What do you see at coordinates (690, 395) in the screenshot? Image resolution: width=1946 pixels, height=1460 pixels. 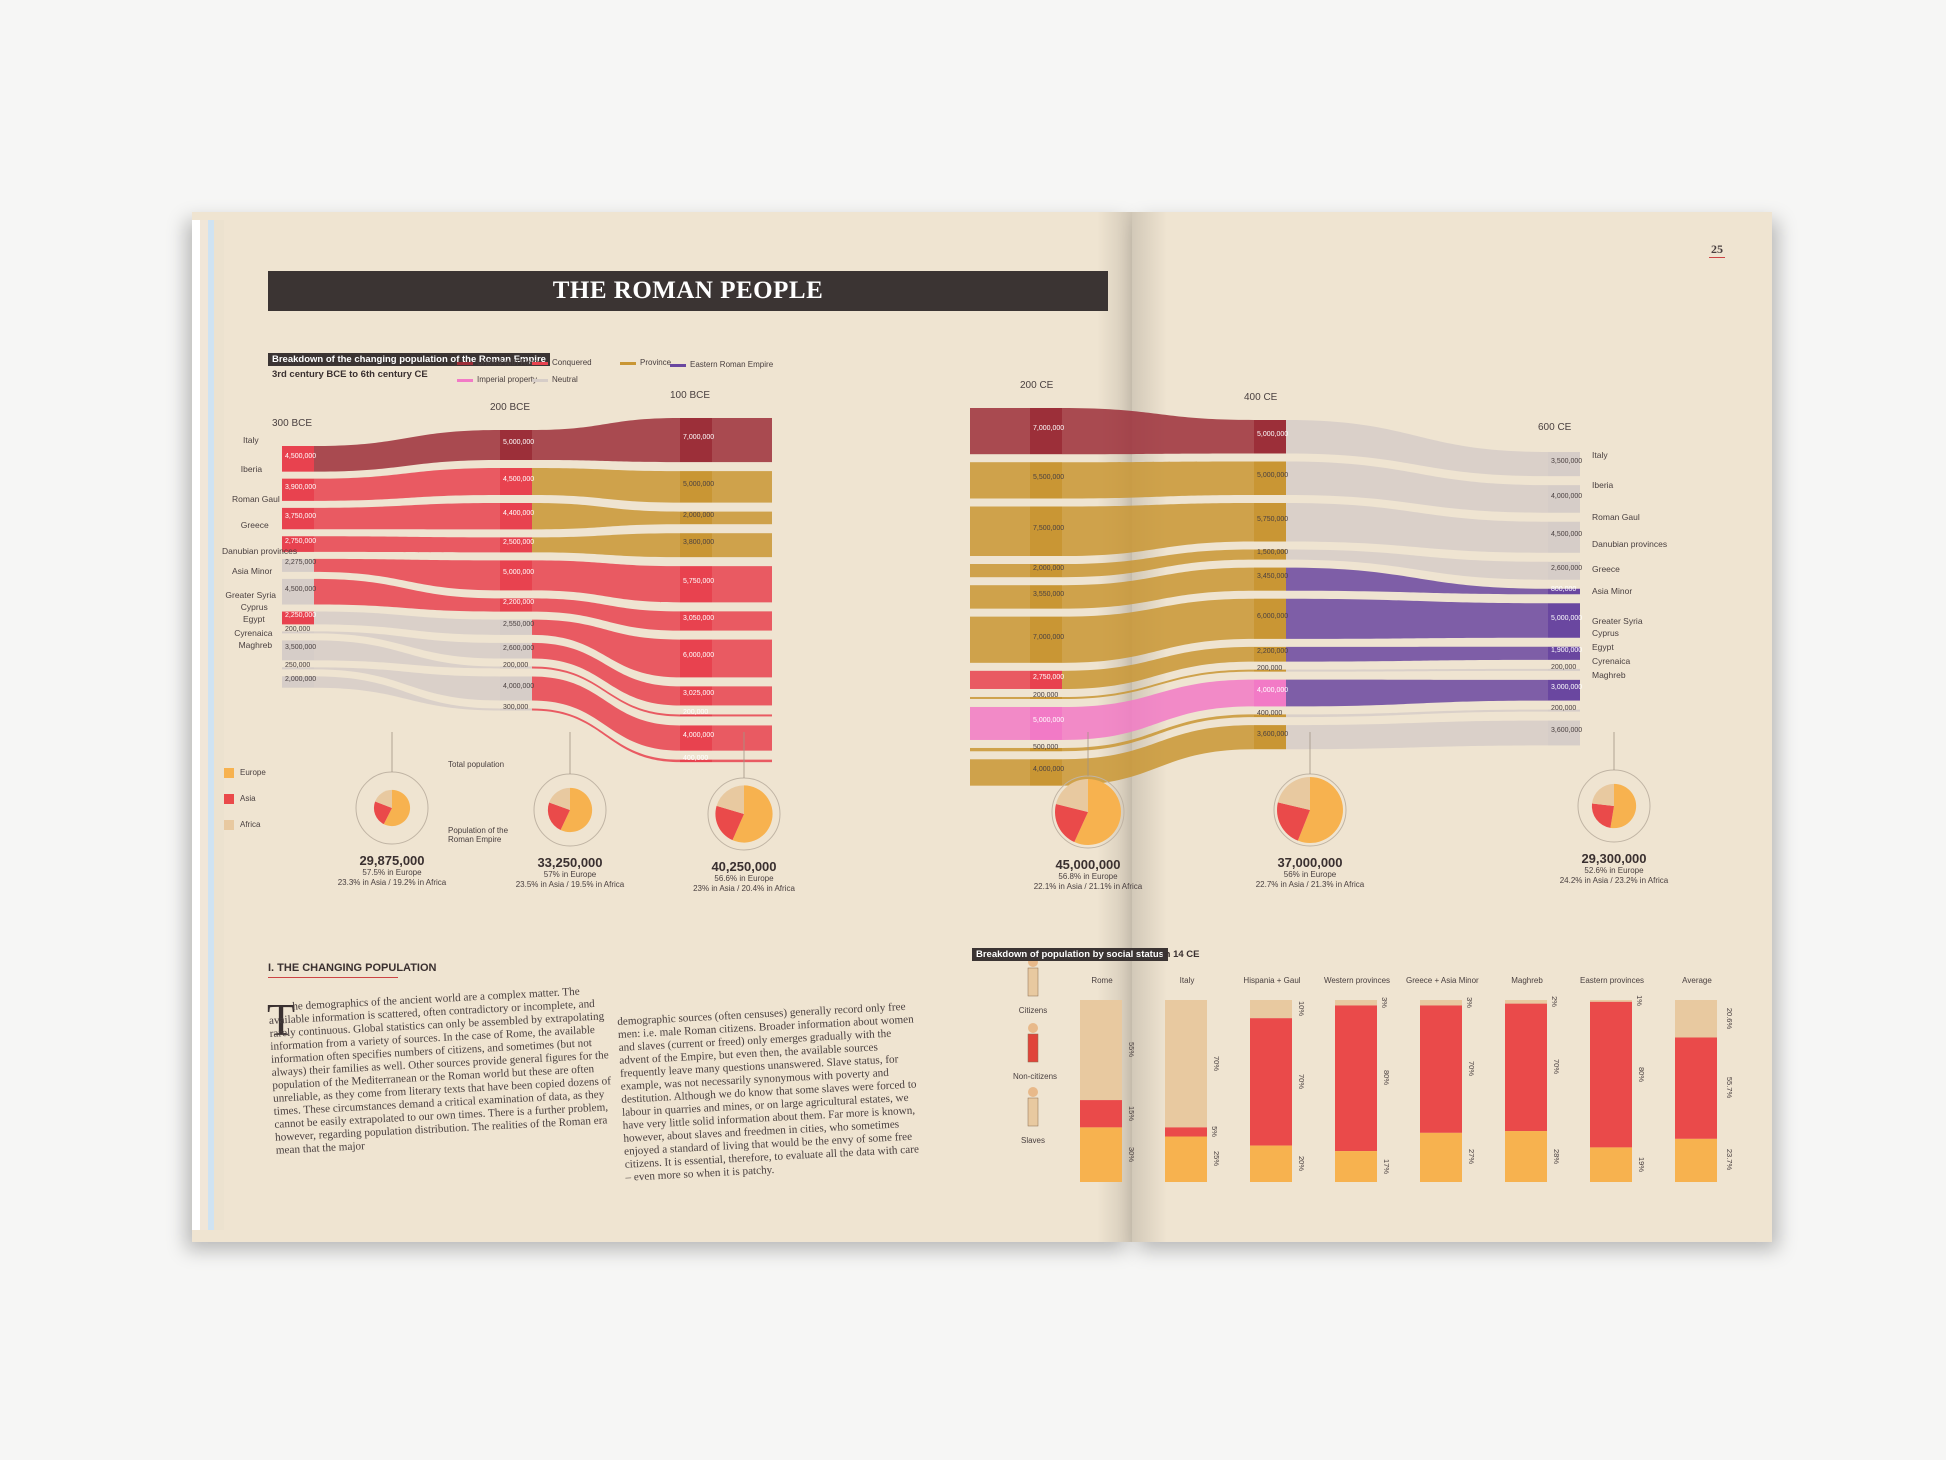 I see `period-label: 100 BCE` at bounding box center [690, 395].